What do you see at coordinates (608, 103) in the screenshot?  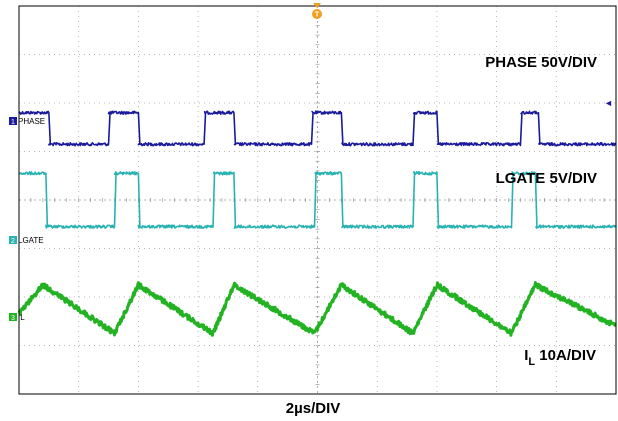 I see `edge-marker: ◄` at bounding box center [608, 103].